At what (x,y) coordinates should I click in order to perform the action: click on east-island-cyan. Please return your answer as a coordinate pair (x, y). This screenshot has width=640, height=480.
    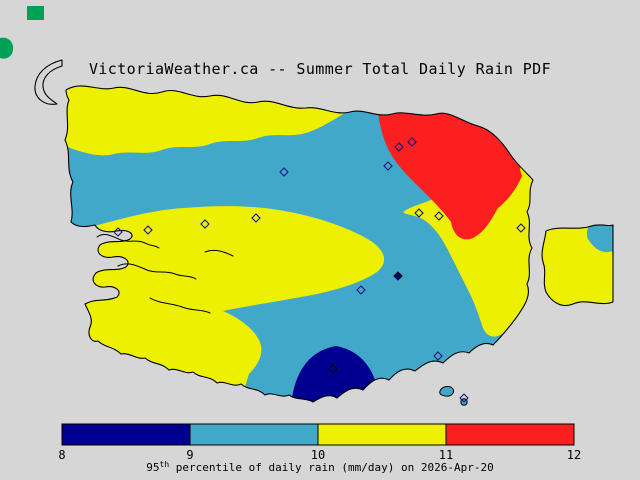
    Looking at the image, I should click on (599, 238).